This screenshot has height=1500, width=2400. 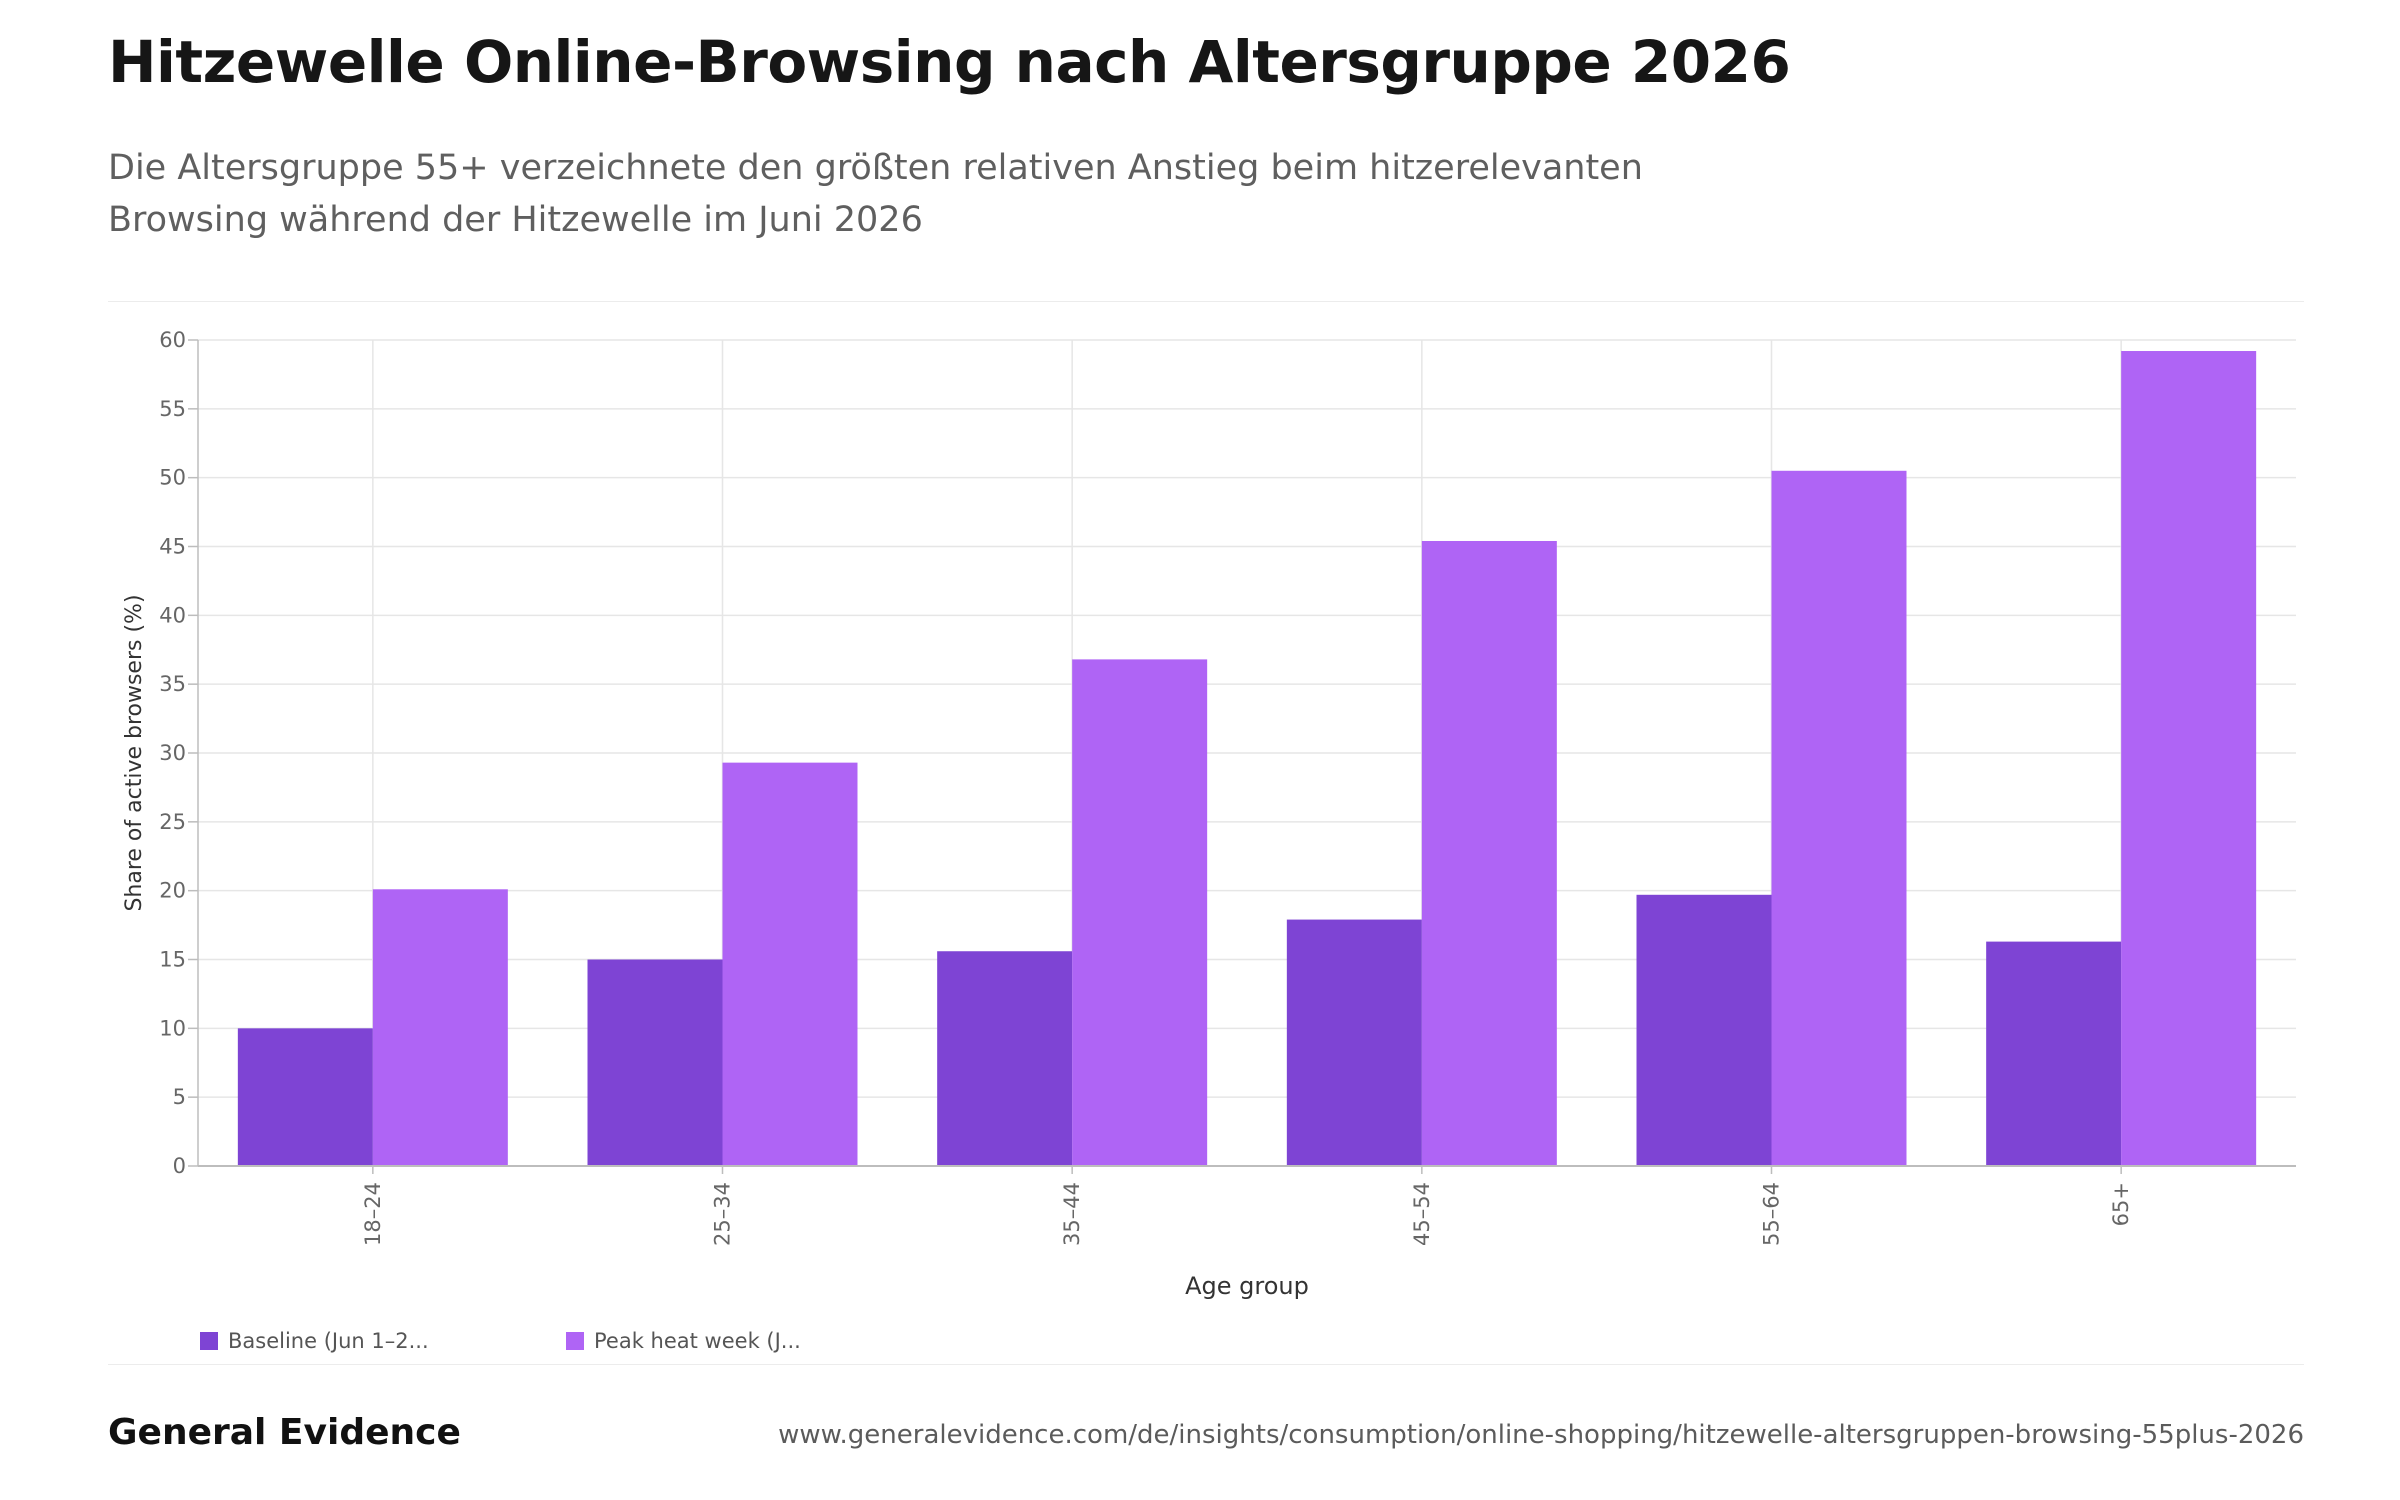 I want to click on y-tick-label: 35, so click(x=172, y=684).